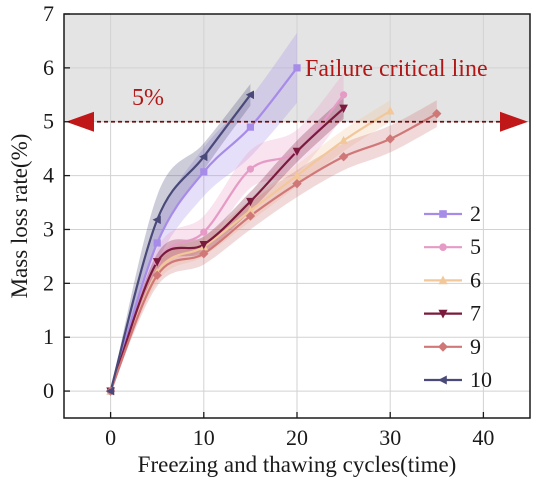 Image resolution: width=550 pixels, height=488 pixels. What do you see at coordinates (475, 279) in the screenshot?
I see `legend-label-6: 6` at bounding box center [475, 279].